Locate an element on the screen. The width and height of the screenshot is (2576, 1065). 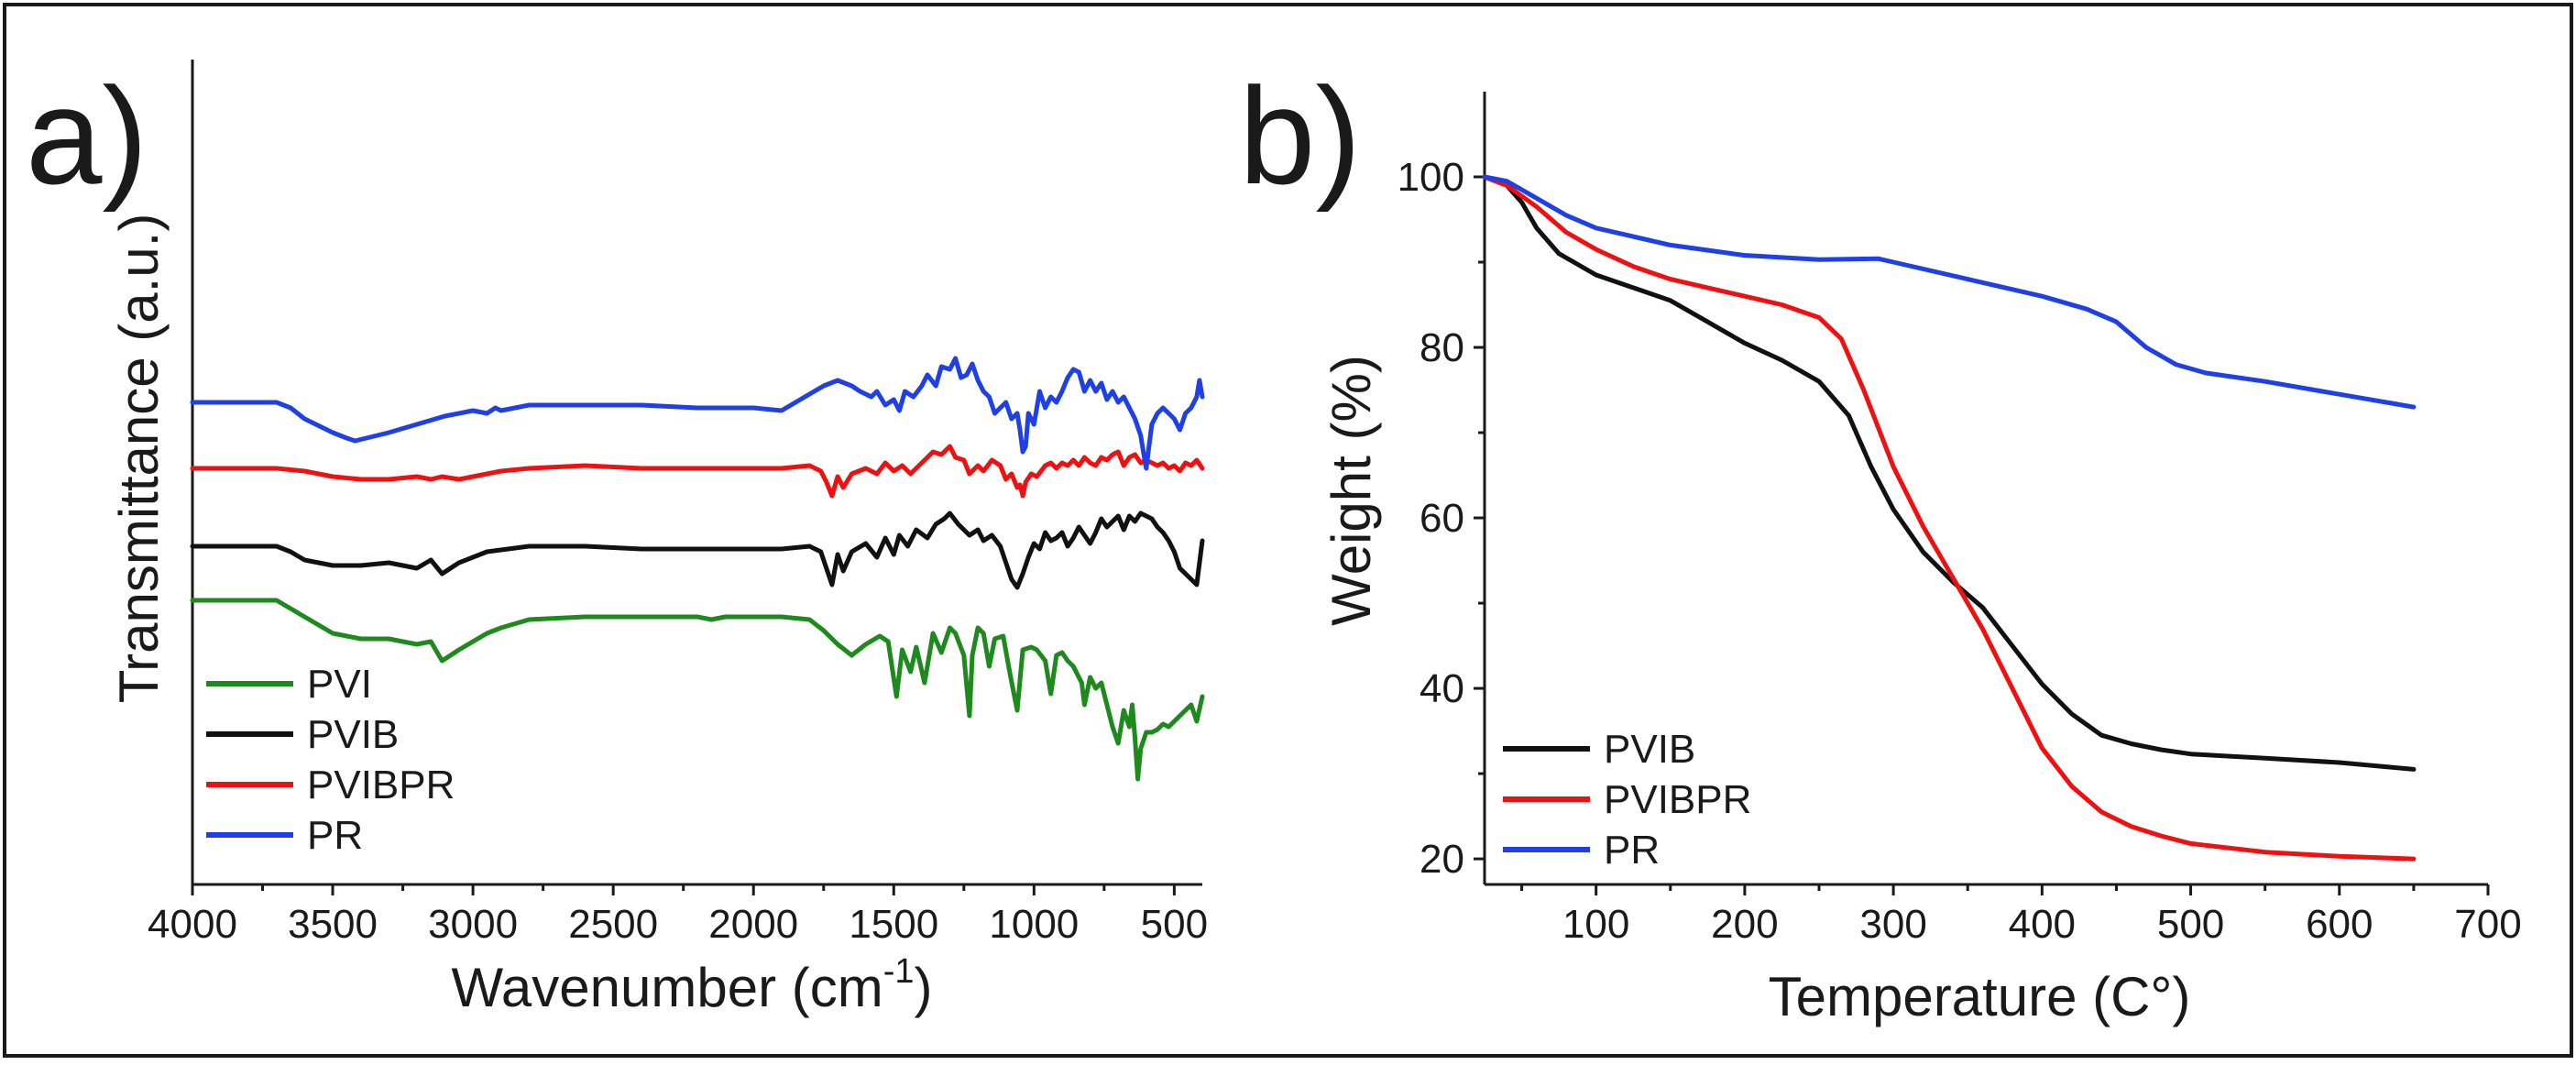
panel-b-y-tick-label: 20 is located at coordinates (1442, 859).